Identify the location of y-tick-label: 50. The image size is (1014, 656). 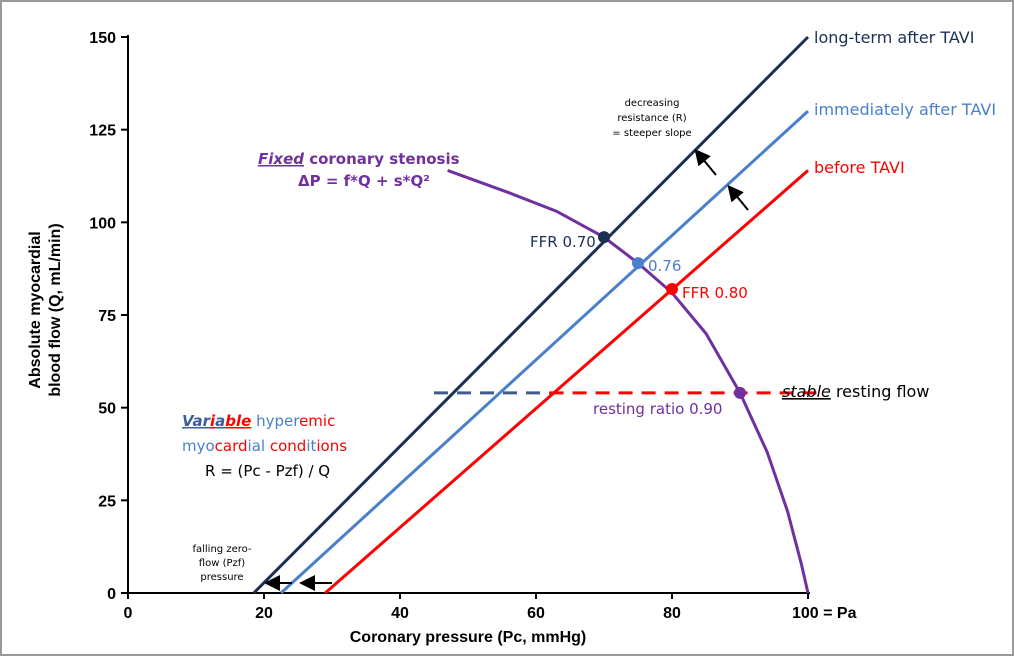
(107, 409).